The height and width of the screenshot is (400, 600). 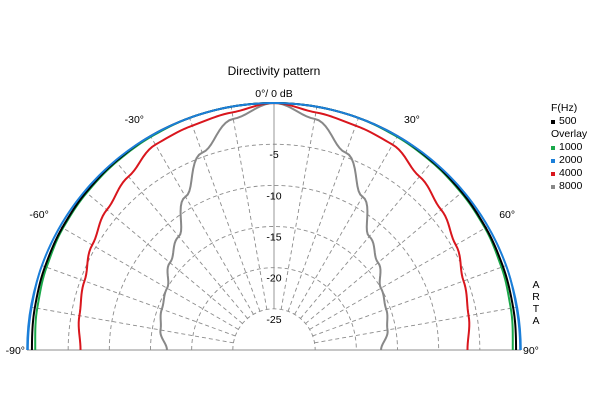 I want to click on legend-label-4000: 4000, so click(x=571, y=173).